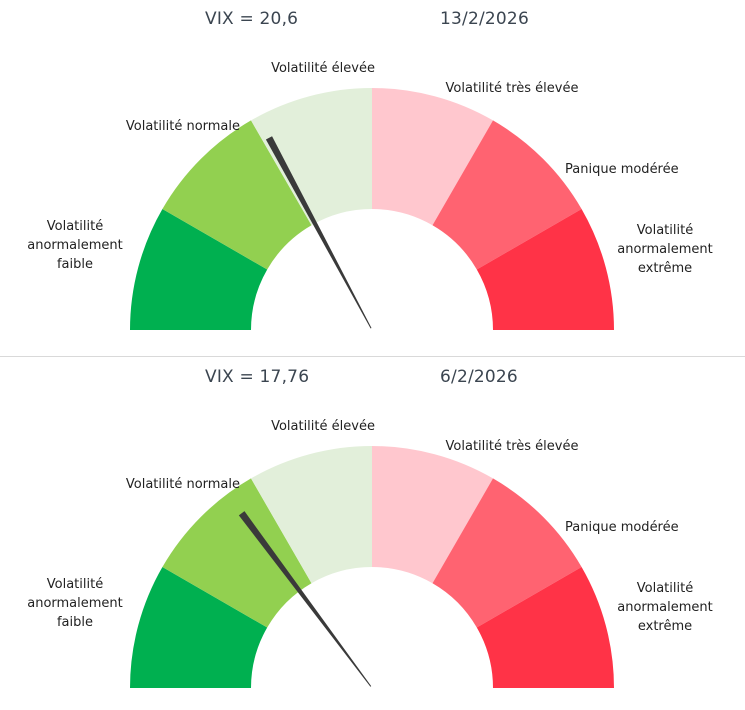 The image size is (745, 710). I want to click on gauge-date: 6/2/2026, so click(479, 377).